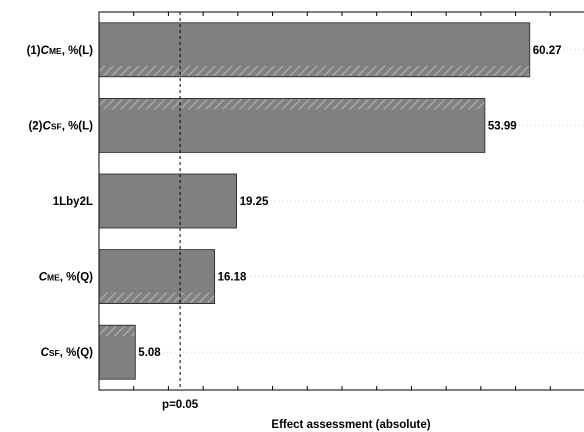 The image size is (584, 432). What do you see at coordinates (157, 297) in the screenshot?
I see `bar-hatch-cme-q` at bounding box center [157, 297].